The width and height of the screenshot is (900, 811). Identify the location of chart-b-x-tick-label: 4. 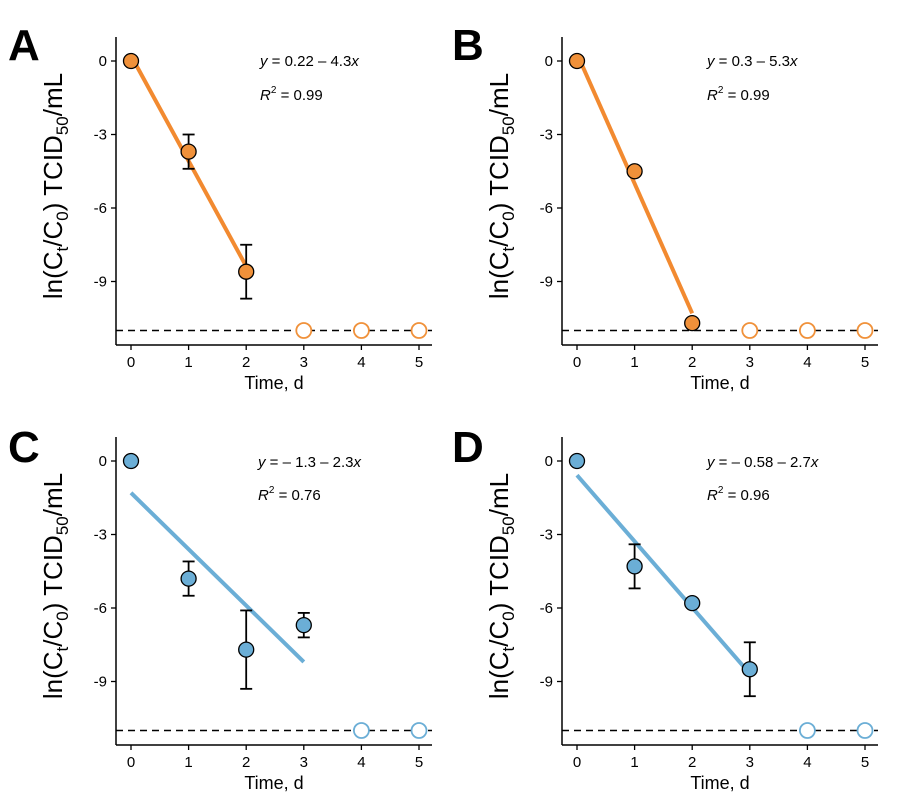
(807, 362).